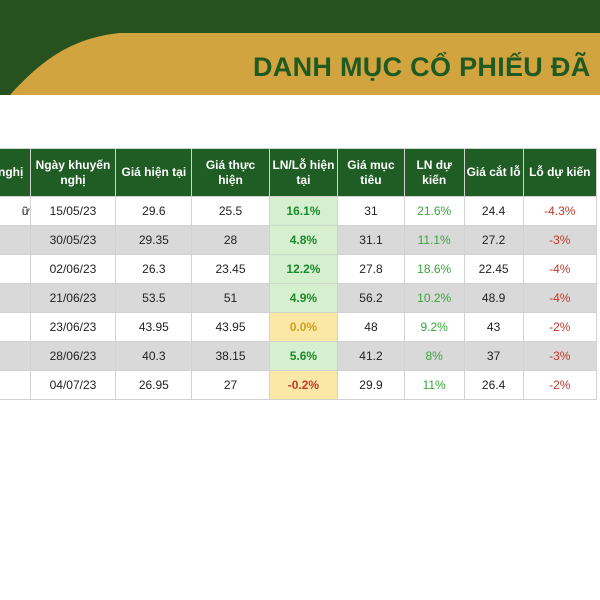 This screenshot has width=600, height=600. What do you see at coordinates (493, 172) in the screenshot?
I see `col-header-stop-loss: Giá cắt lỗ` at bounding box center [493, 172].